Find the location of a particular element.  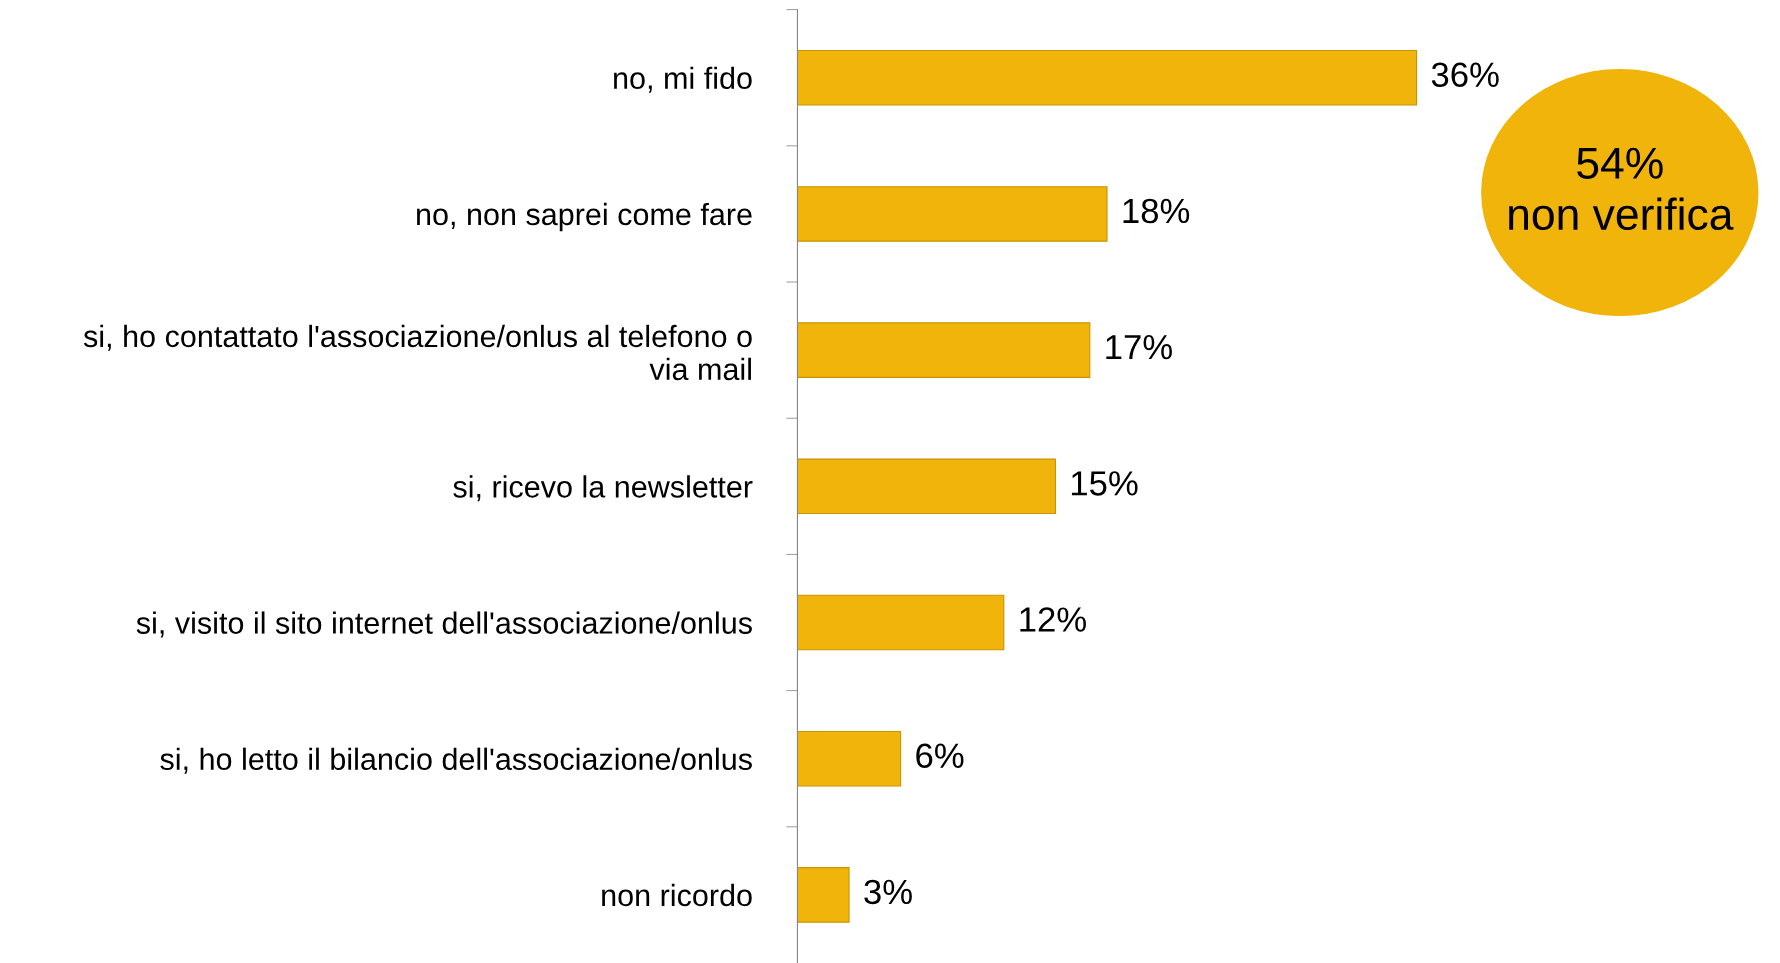

data-label: 36% is located at coordinates (1465, 75).